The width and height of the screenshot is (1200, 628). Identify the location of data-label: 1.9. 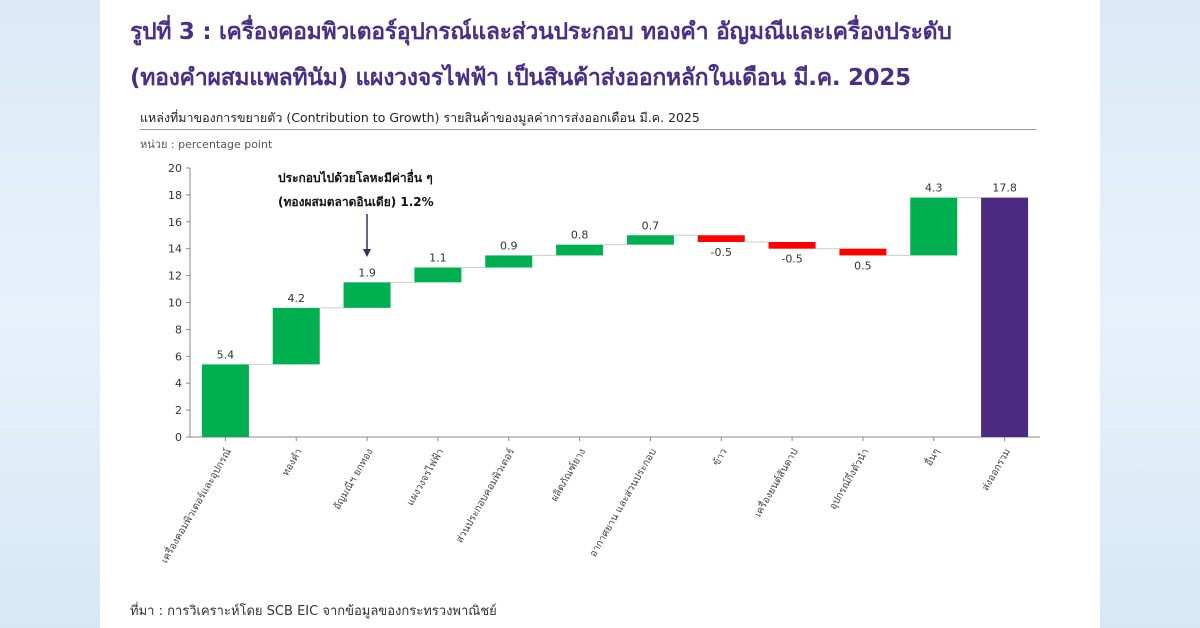
(367, 272).